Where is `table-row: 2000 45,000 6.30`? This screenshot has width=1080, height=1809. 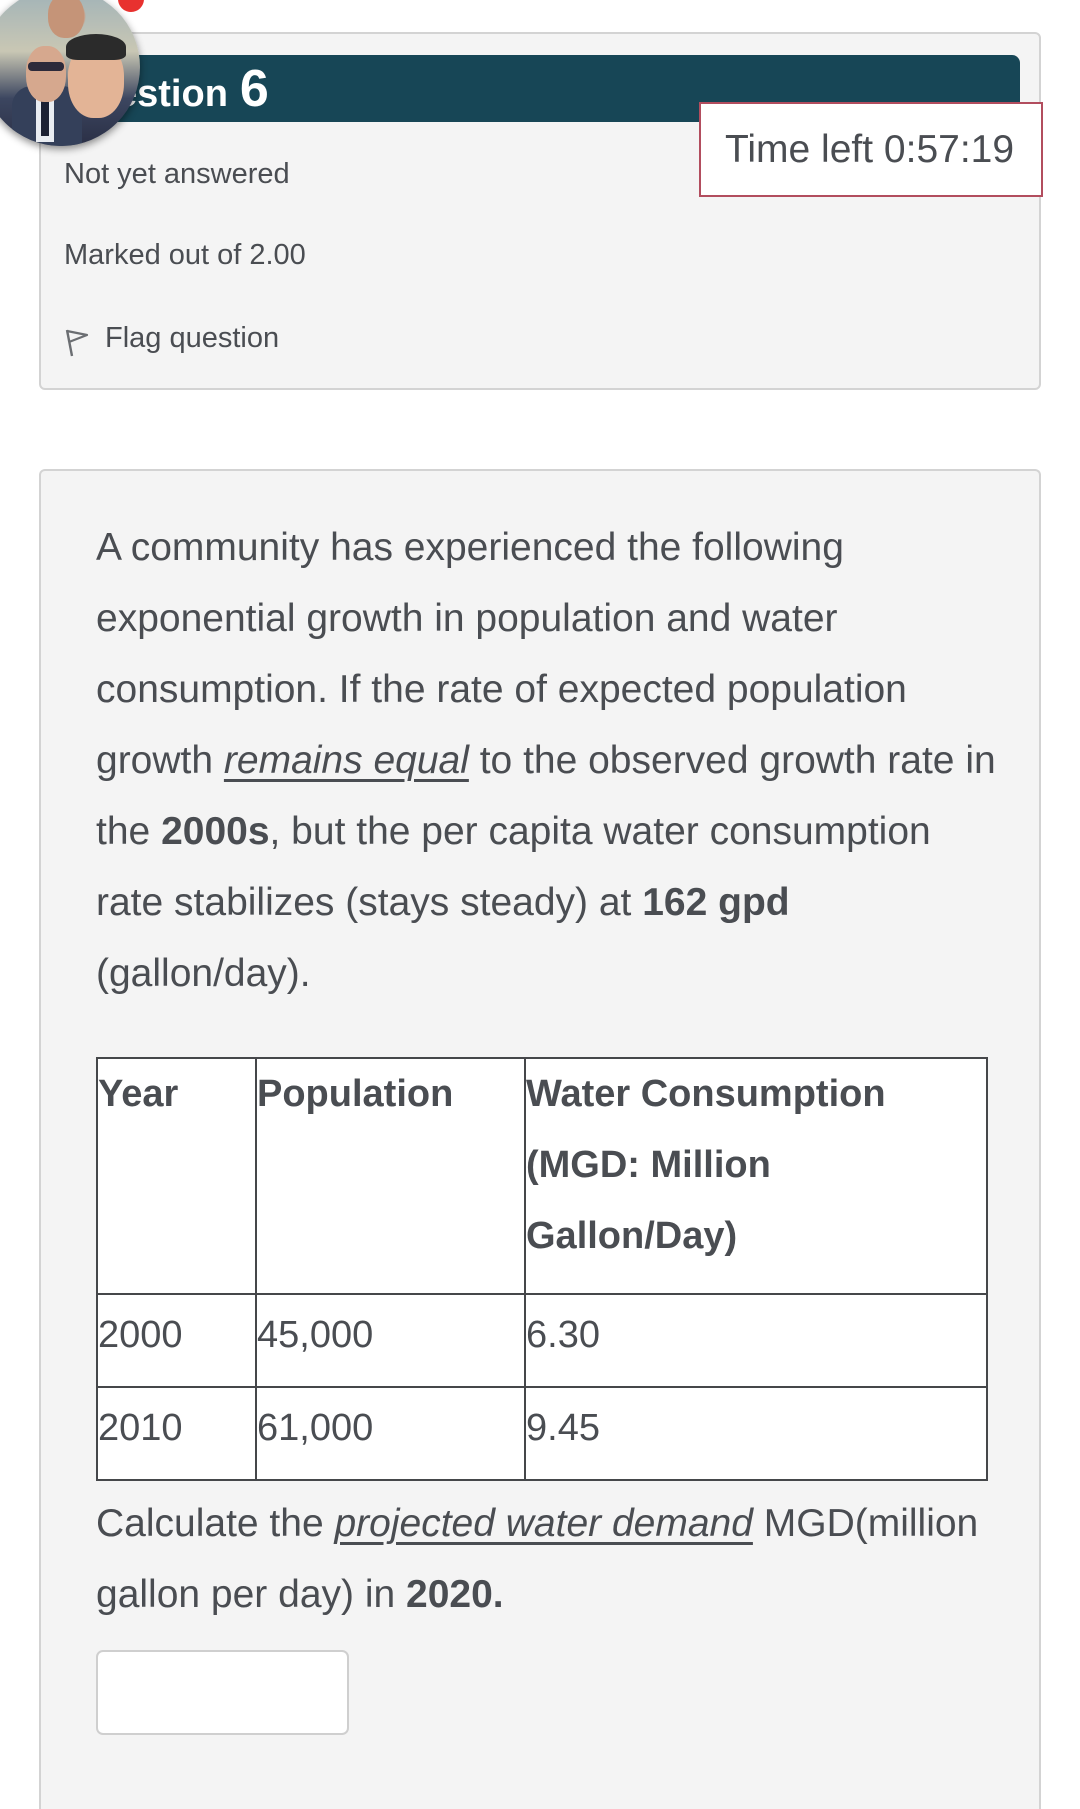
table-row: 2000 45,000 6.30 is located at coordinates (542, 1340).